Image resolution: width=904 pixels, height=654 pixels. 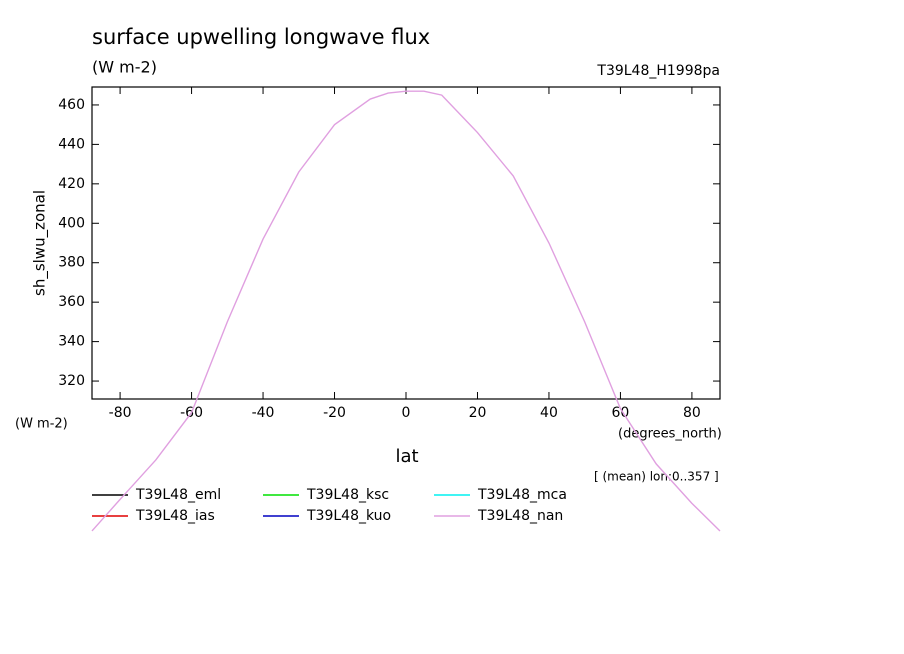 I want to click on y-tick-label: 360, so click(x=71, y=302).